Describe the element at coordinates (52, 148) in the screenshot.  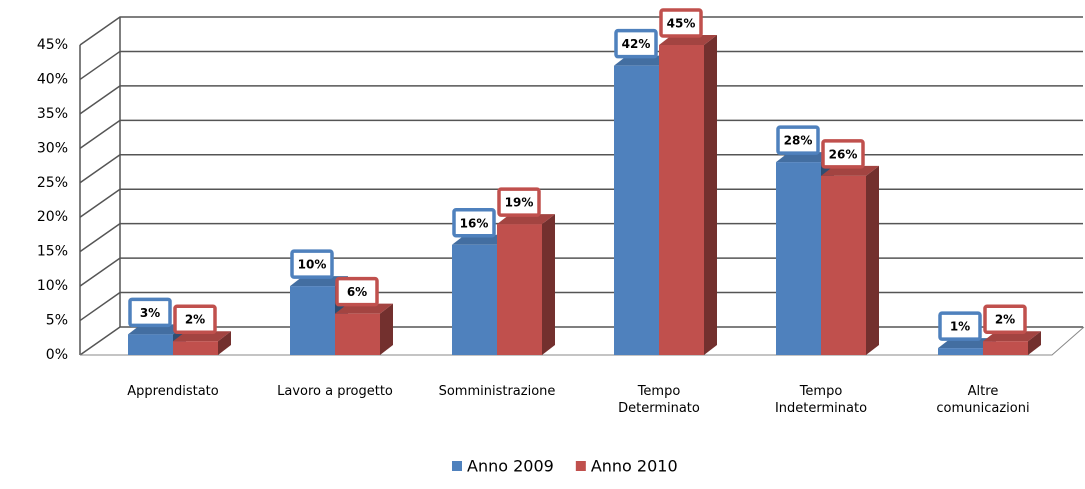
I see `y-tick-label: 30%` at that location.